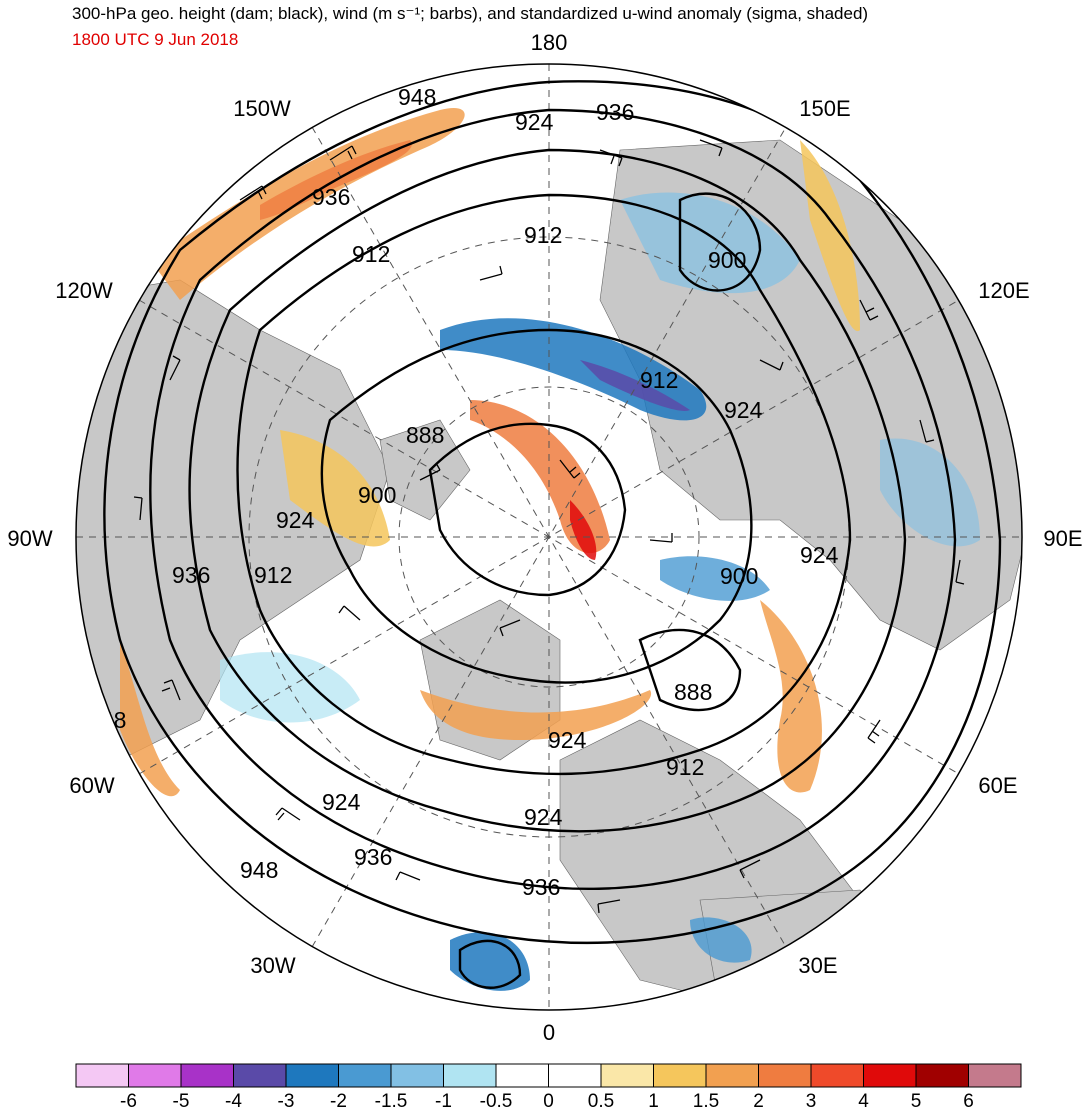 The height and width of the screenshot is (1112, 1088). What do you see at coordinates (272, 965) in the screenshot?
I see `label-30w: 30W` at bounding box center [272, 965].